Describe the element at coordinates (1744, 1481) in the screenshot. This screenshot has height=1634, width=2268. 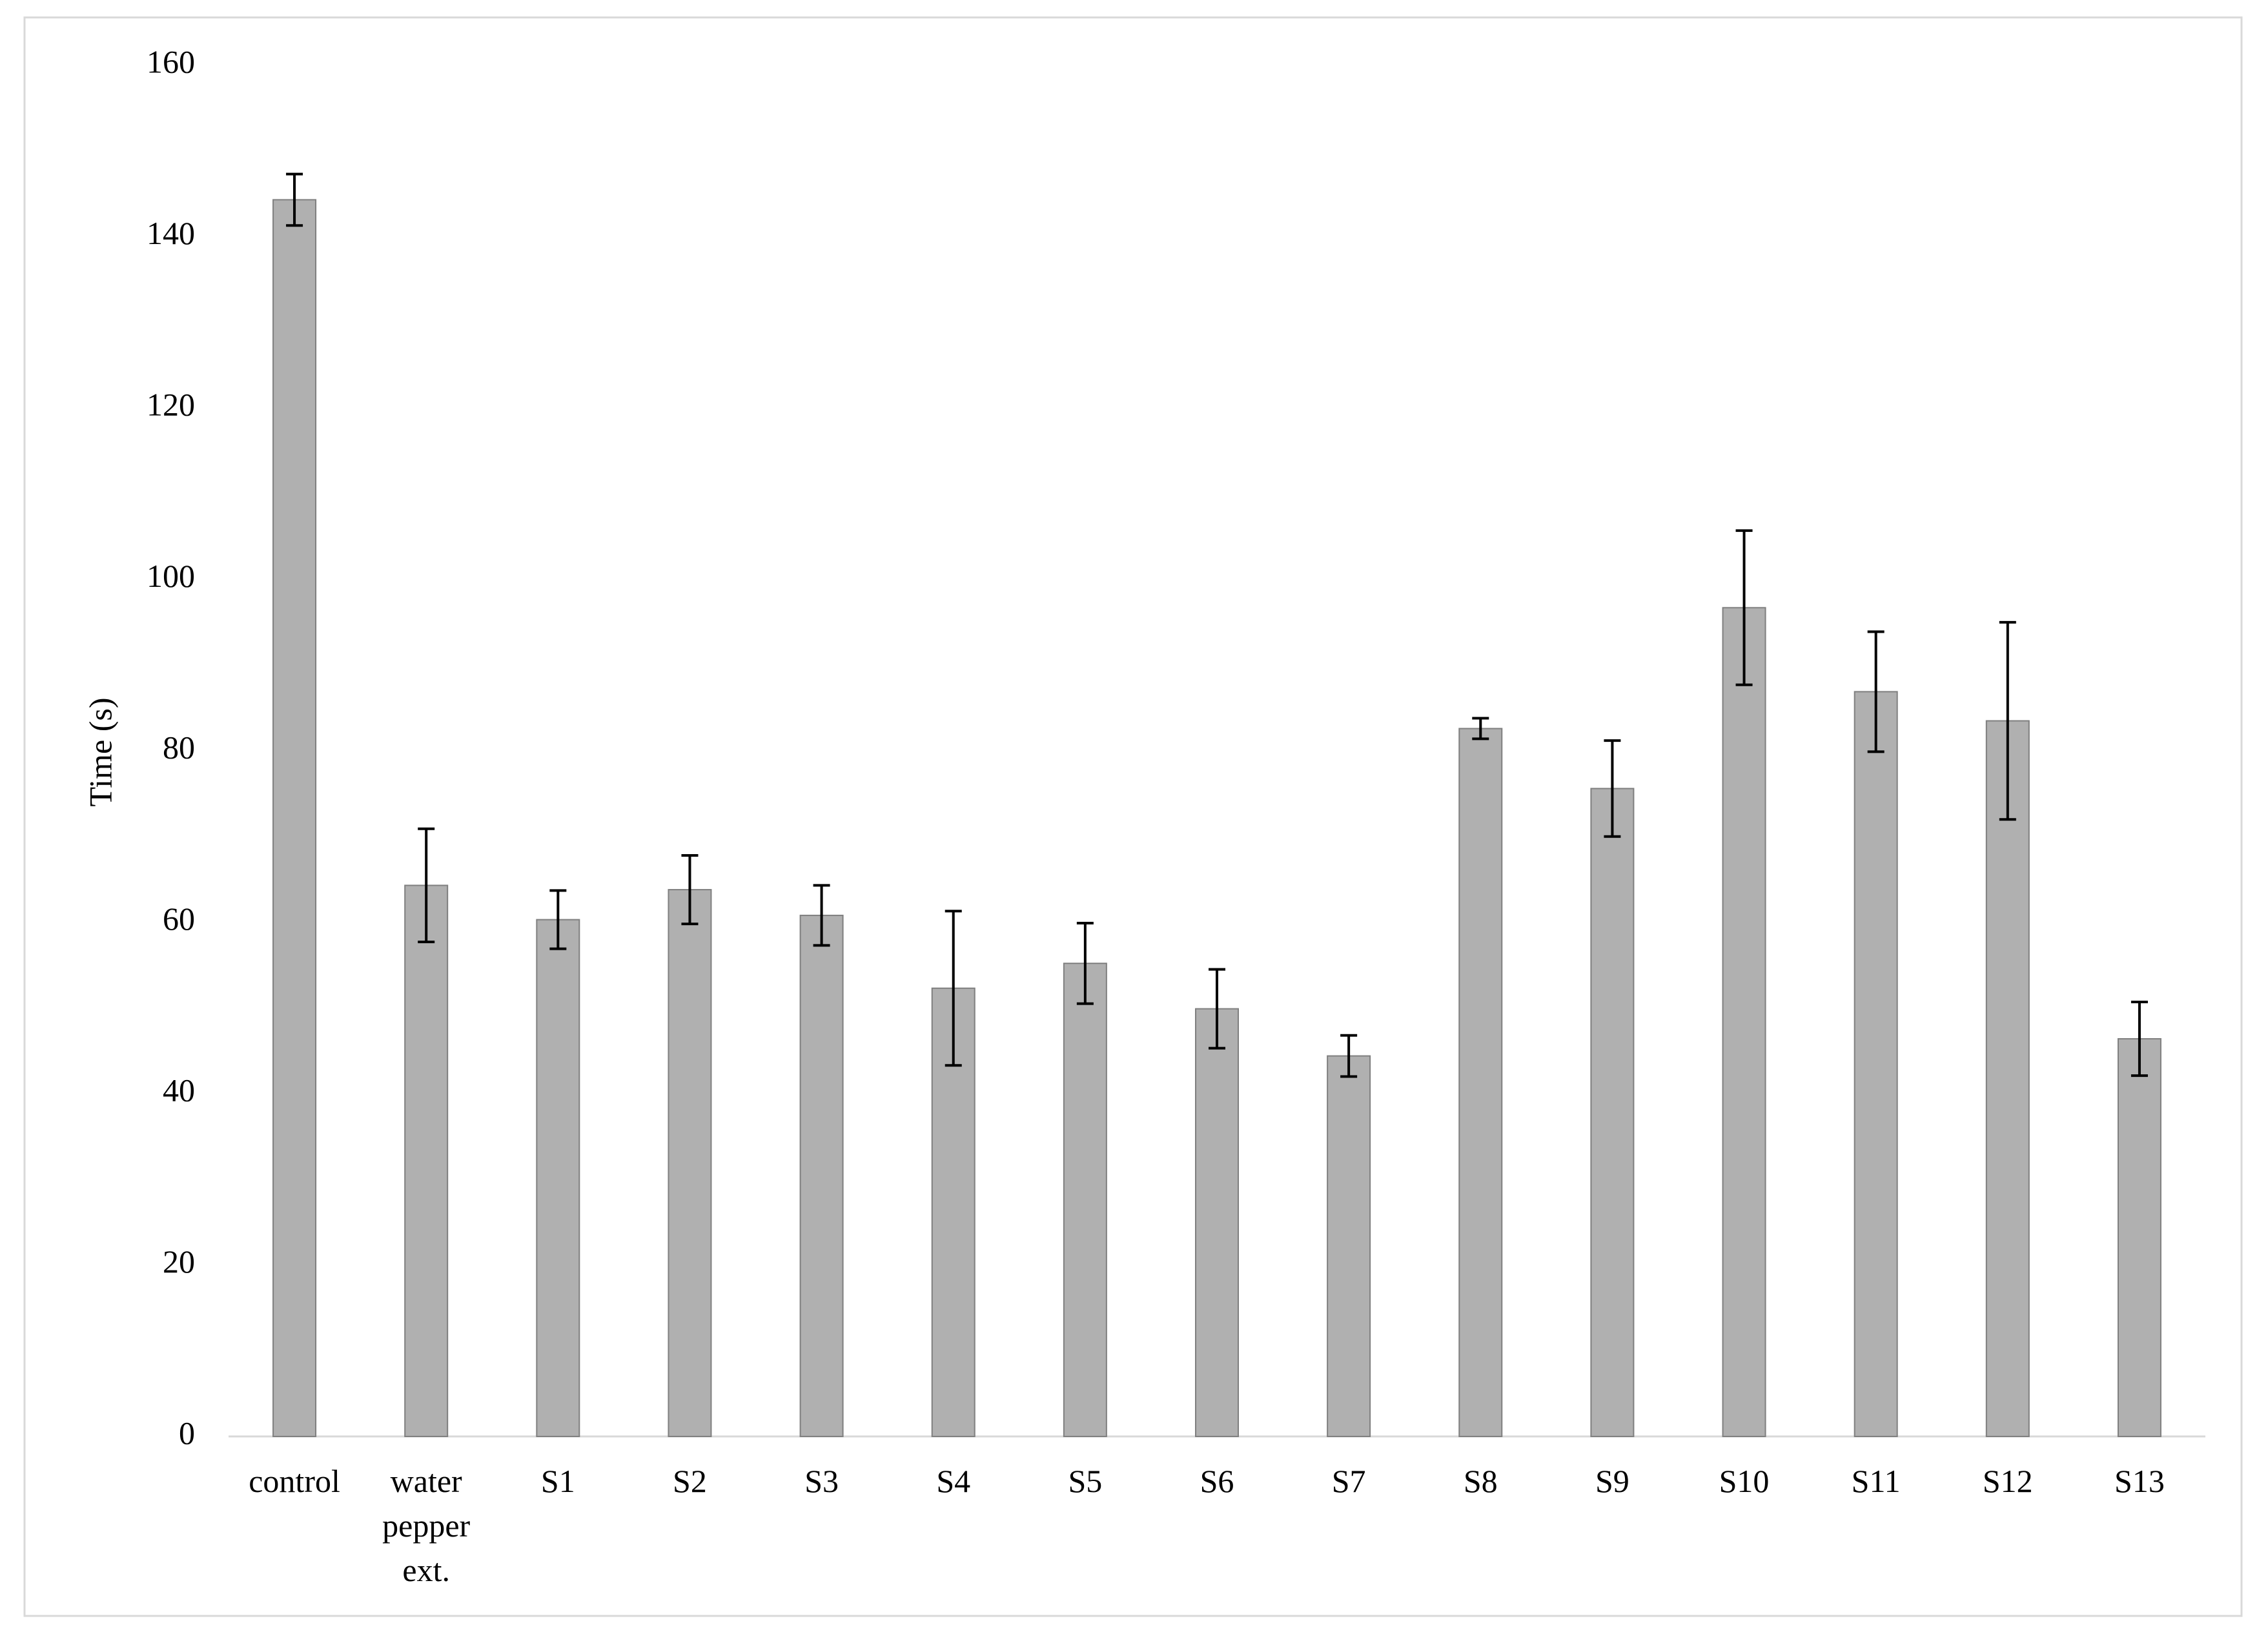
I see `x-tick-label: S10` at that location.